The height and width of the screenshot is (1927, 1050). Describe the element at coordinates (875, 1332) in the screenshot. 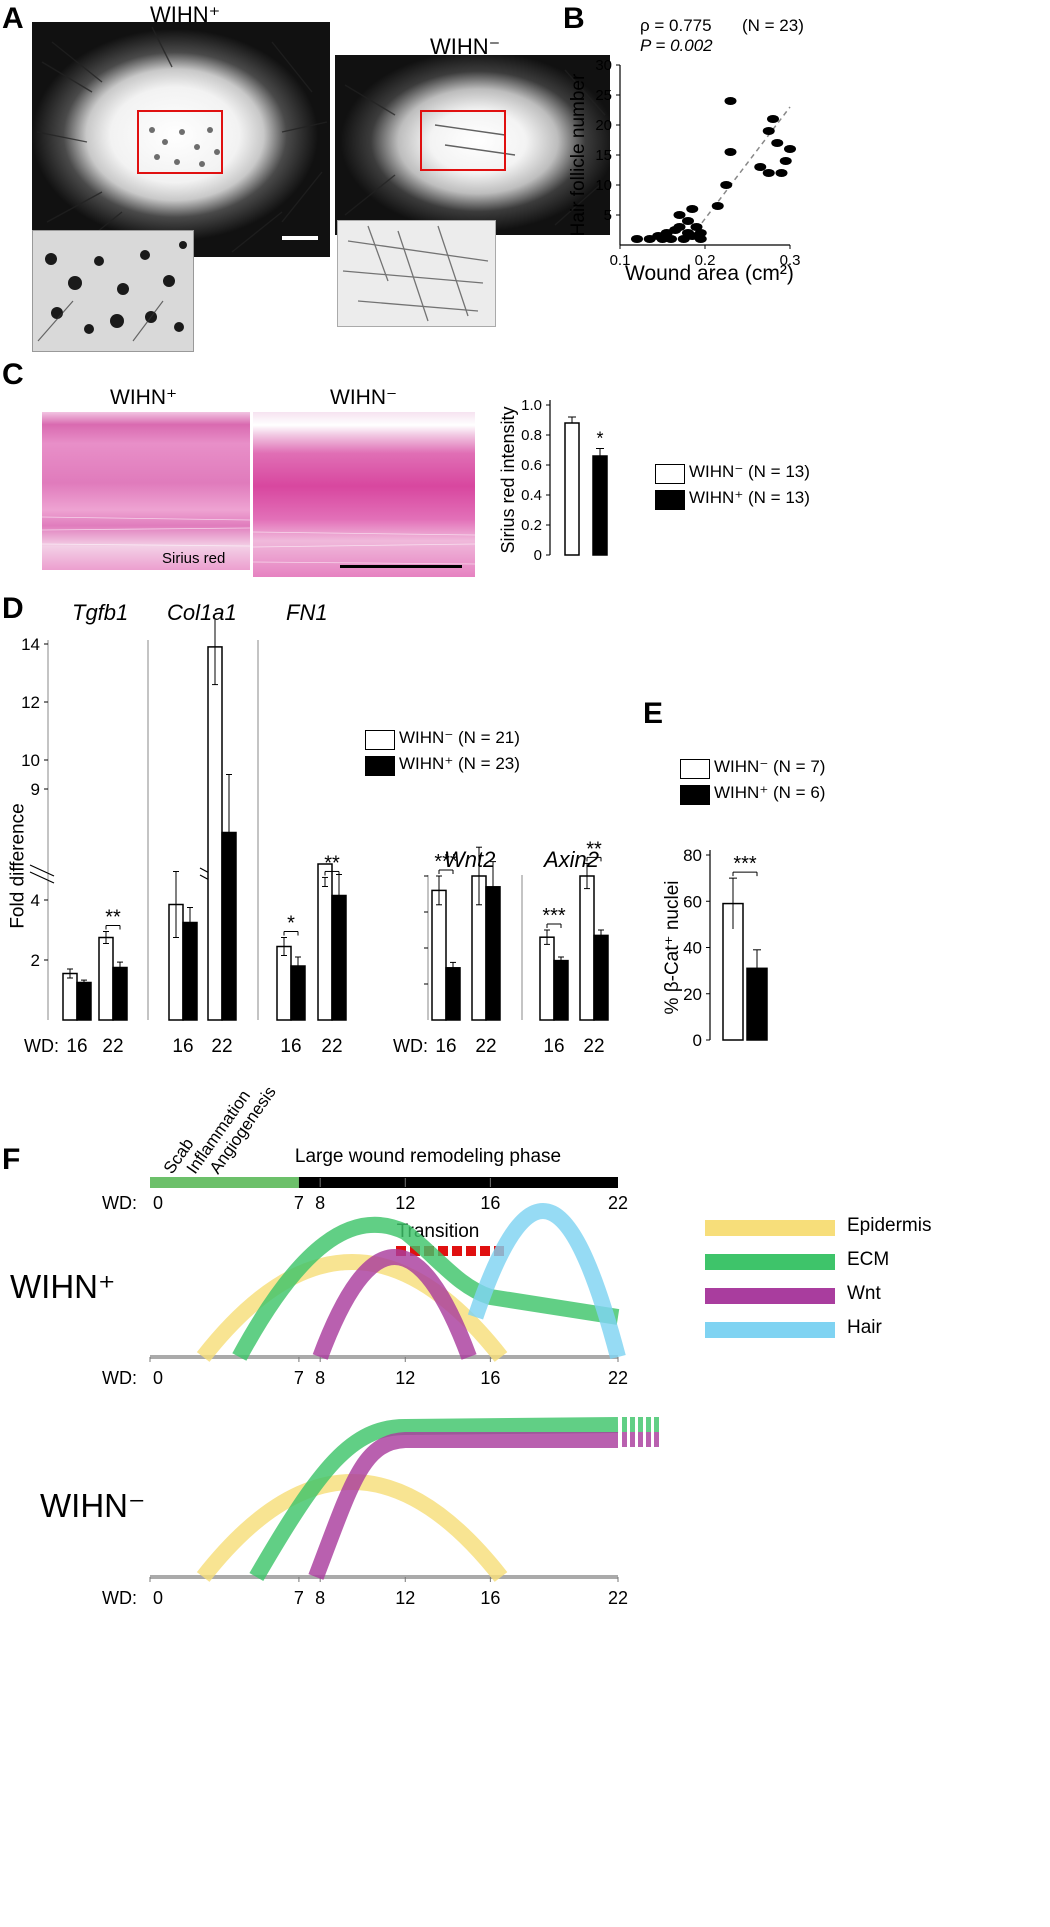

I see `legend-f-item: Hair` at that location.